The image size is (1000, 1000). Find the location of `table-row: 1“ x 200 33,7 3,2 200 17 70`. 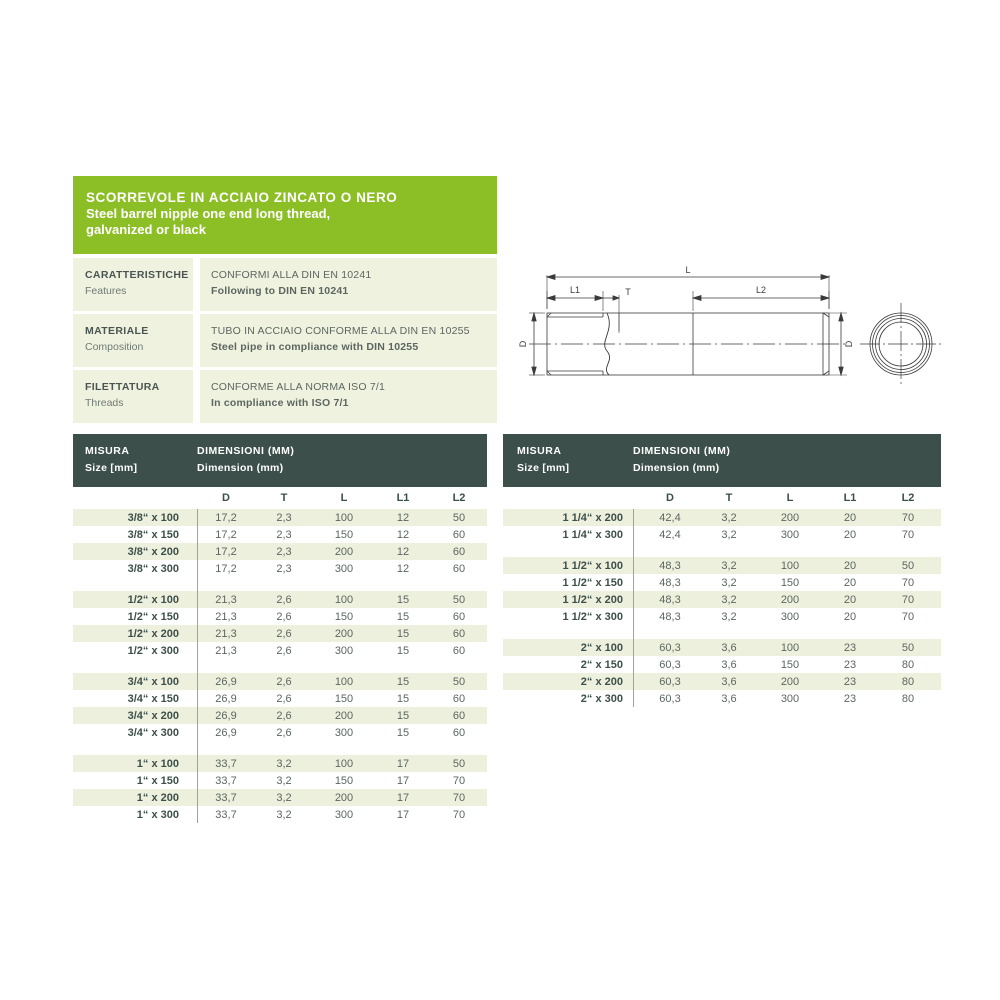

table-row: 1“ x 200 33,7 3,2 200 17 70 is located at coordinates (280, 797).